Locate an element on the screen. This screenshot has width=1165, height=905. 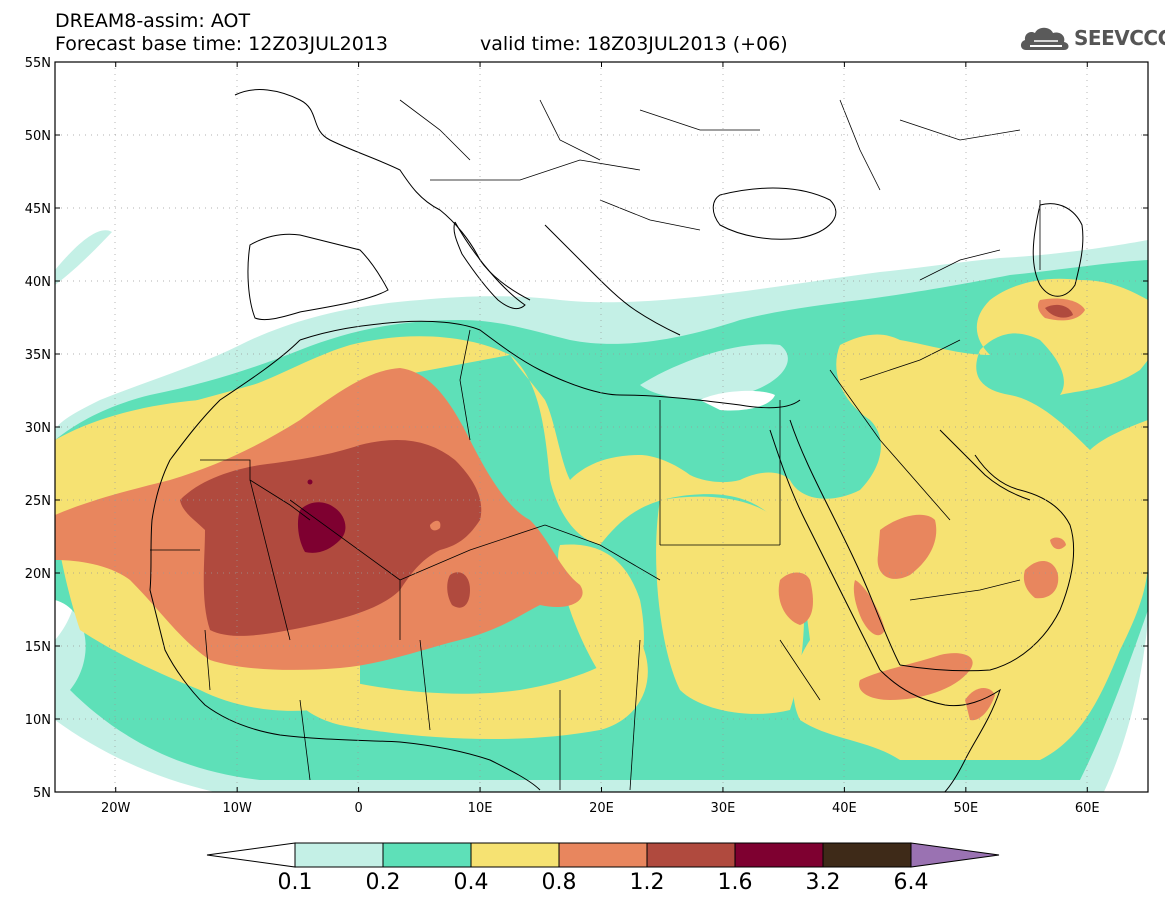
cloud-icon is located at coordinates (1044, 38).